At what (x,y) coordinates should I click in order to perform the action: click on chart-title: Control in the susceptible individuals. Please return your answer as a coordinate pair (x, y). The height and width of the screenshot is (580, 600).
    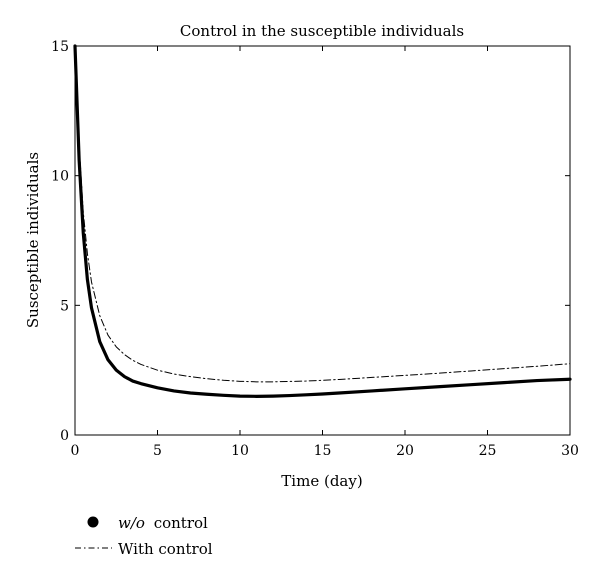
    Looking at the image, I should click on (322, 31).